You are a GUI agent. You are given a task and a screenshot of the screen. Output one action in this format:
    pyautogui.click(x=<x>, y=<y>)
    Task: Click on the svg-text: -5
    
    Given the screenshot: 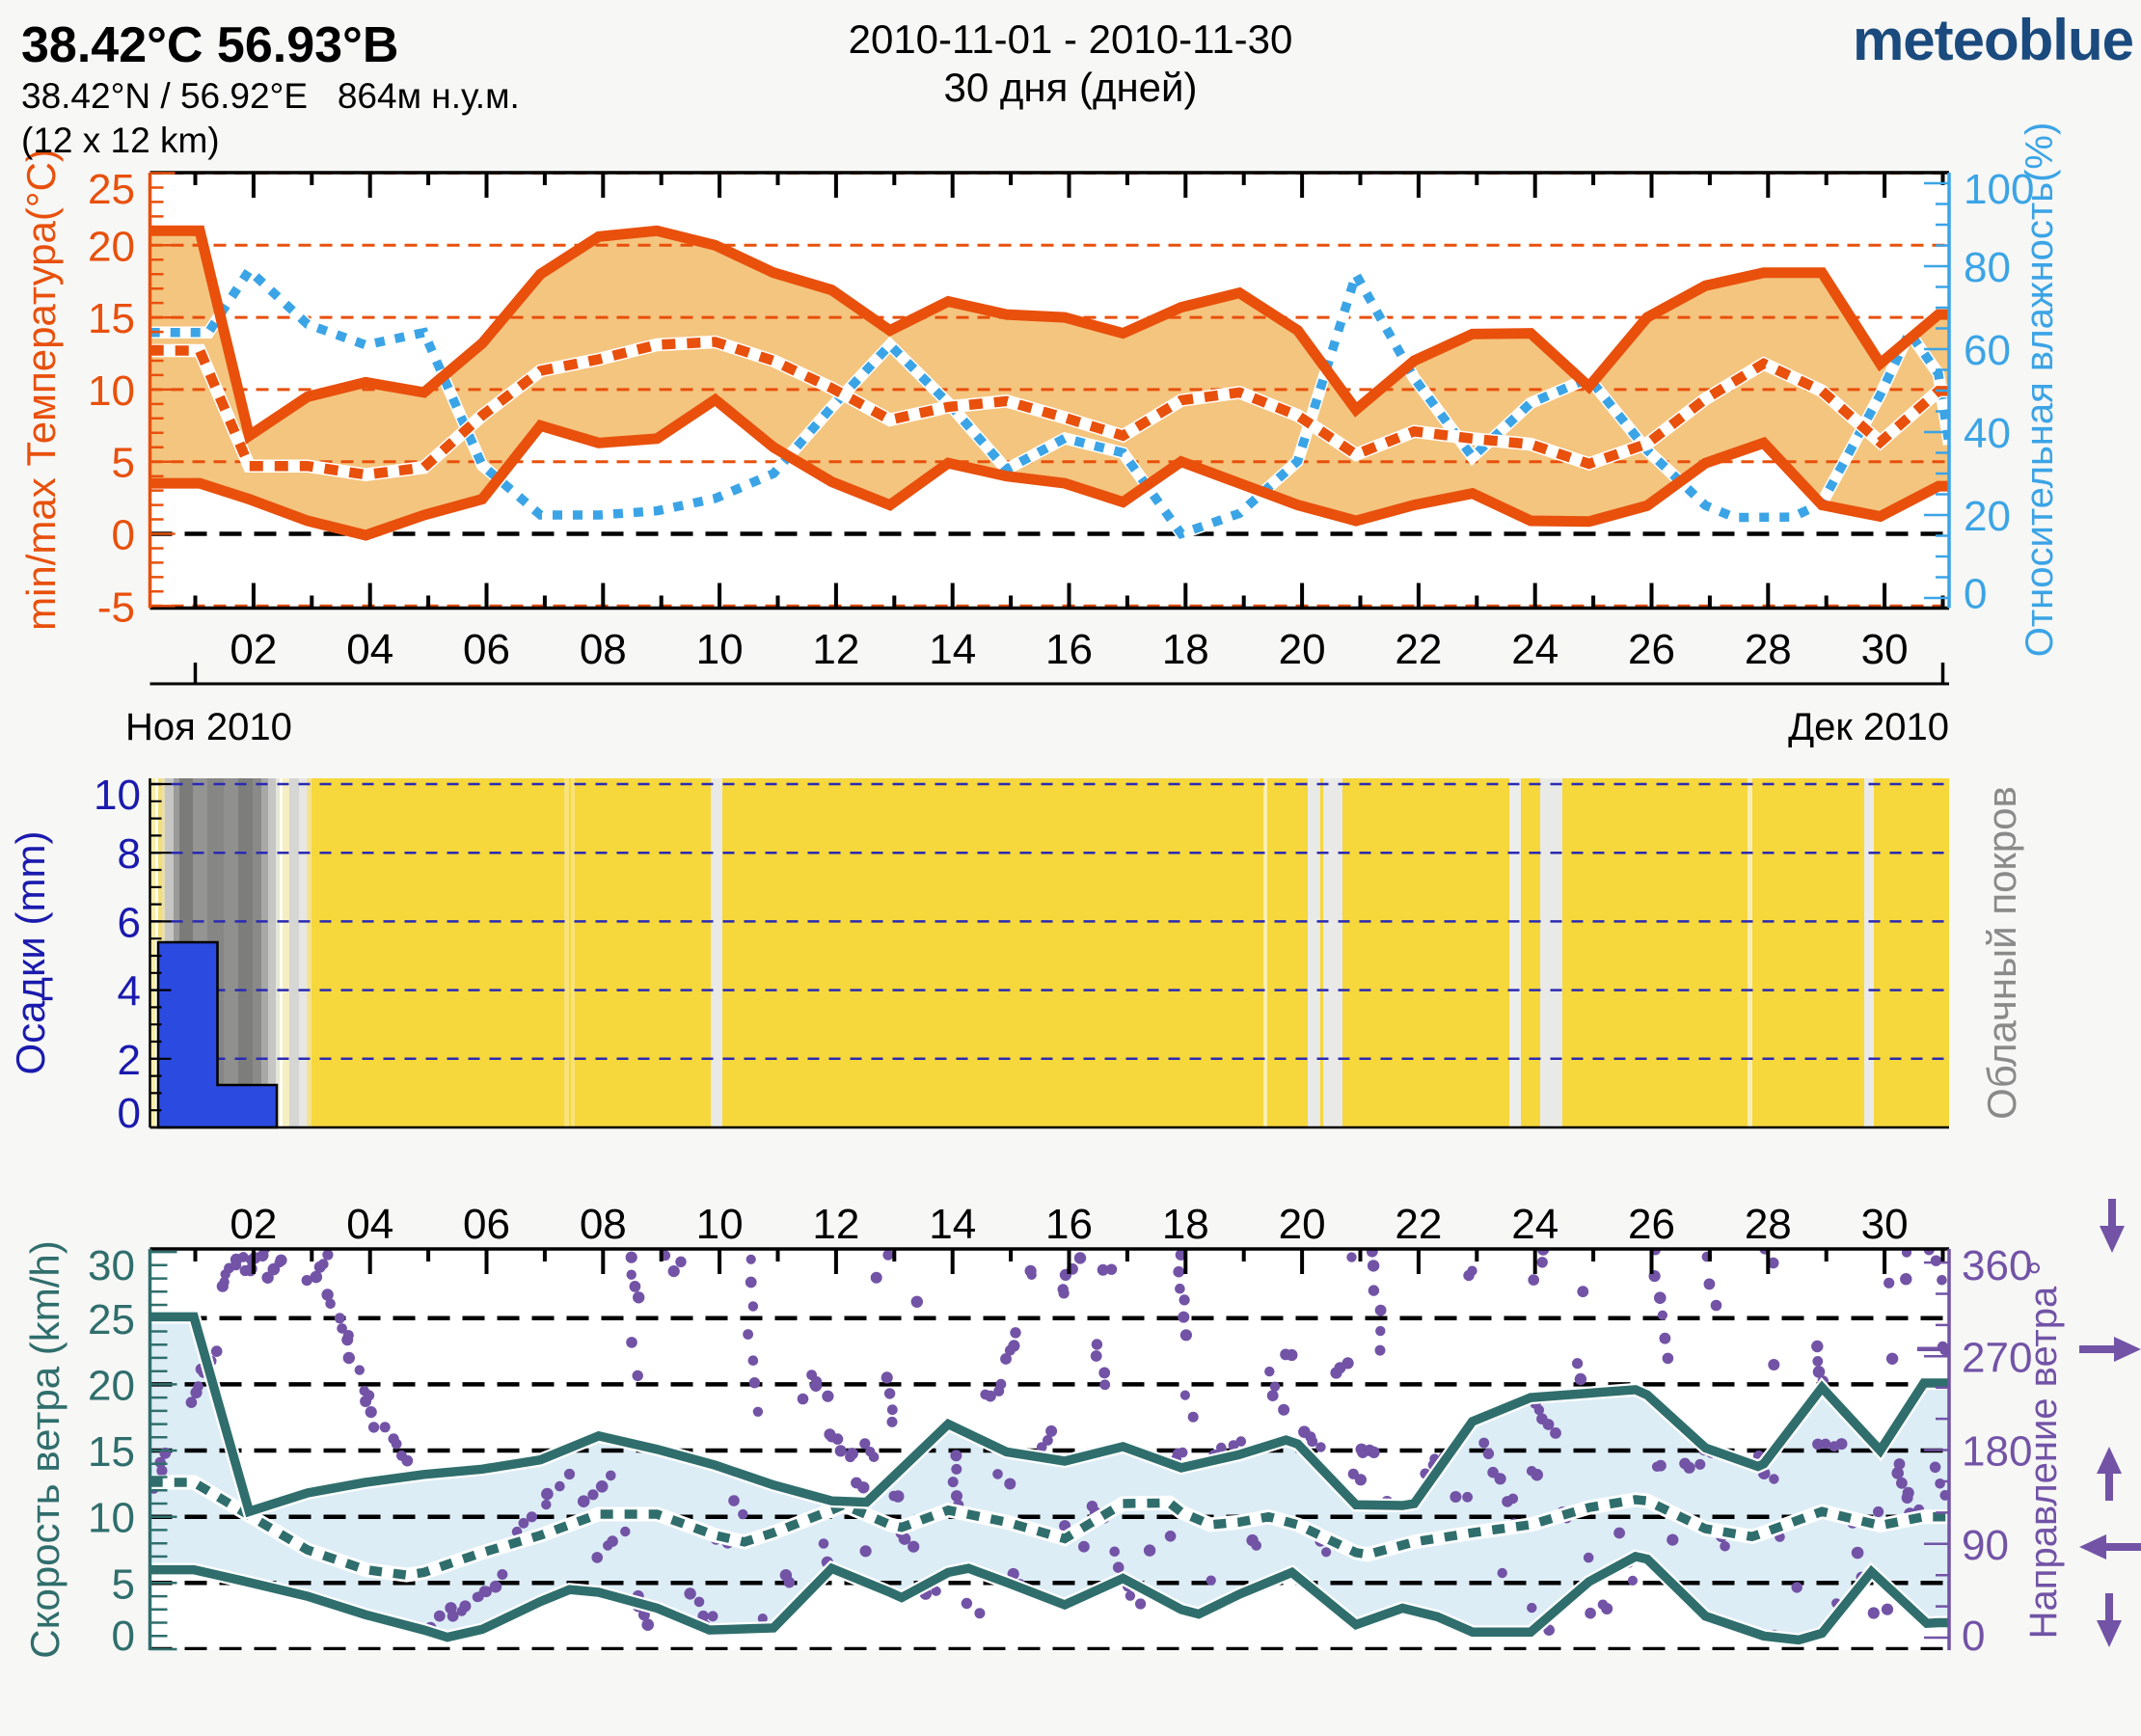 What is the action you would take?
    pyautogui.click(x=116, y=607)
    